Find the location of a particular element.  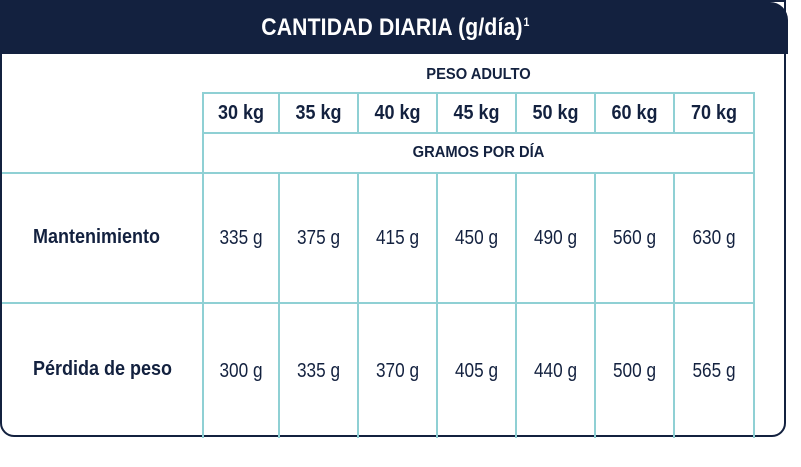

mantenimiento-value-40: 415 g is located at coordinates (397, 237).